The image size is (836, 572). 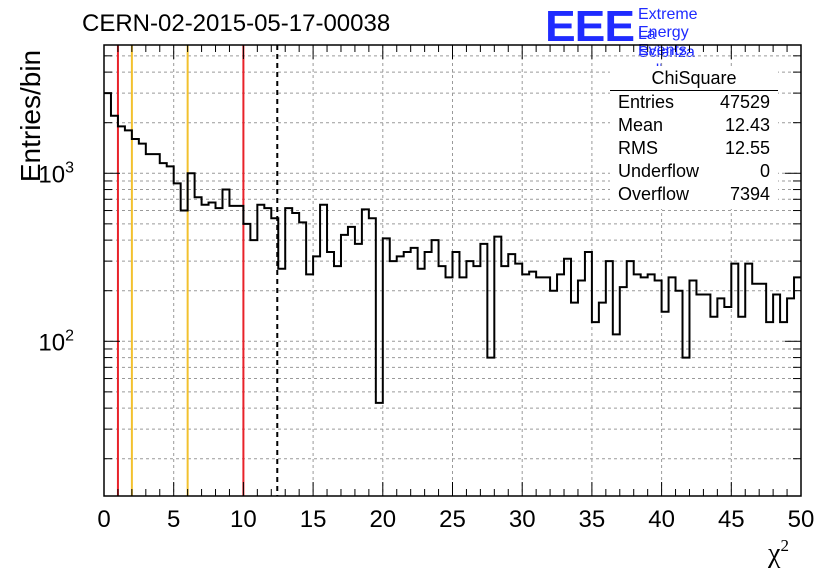 I want to click on x-axis-label-sup: 2, so click(x=784, y=545).